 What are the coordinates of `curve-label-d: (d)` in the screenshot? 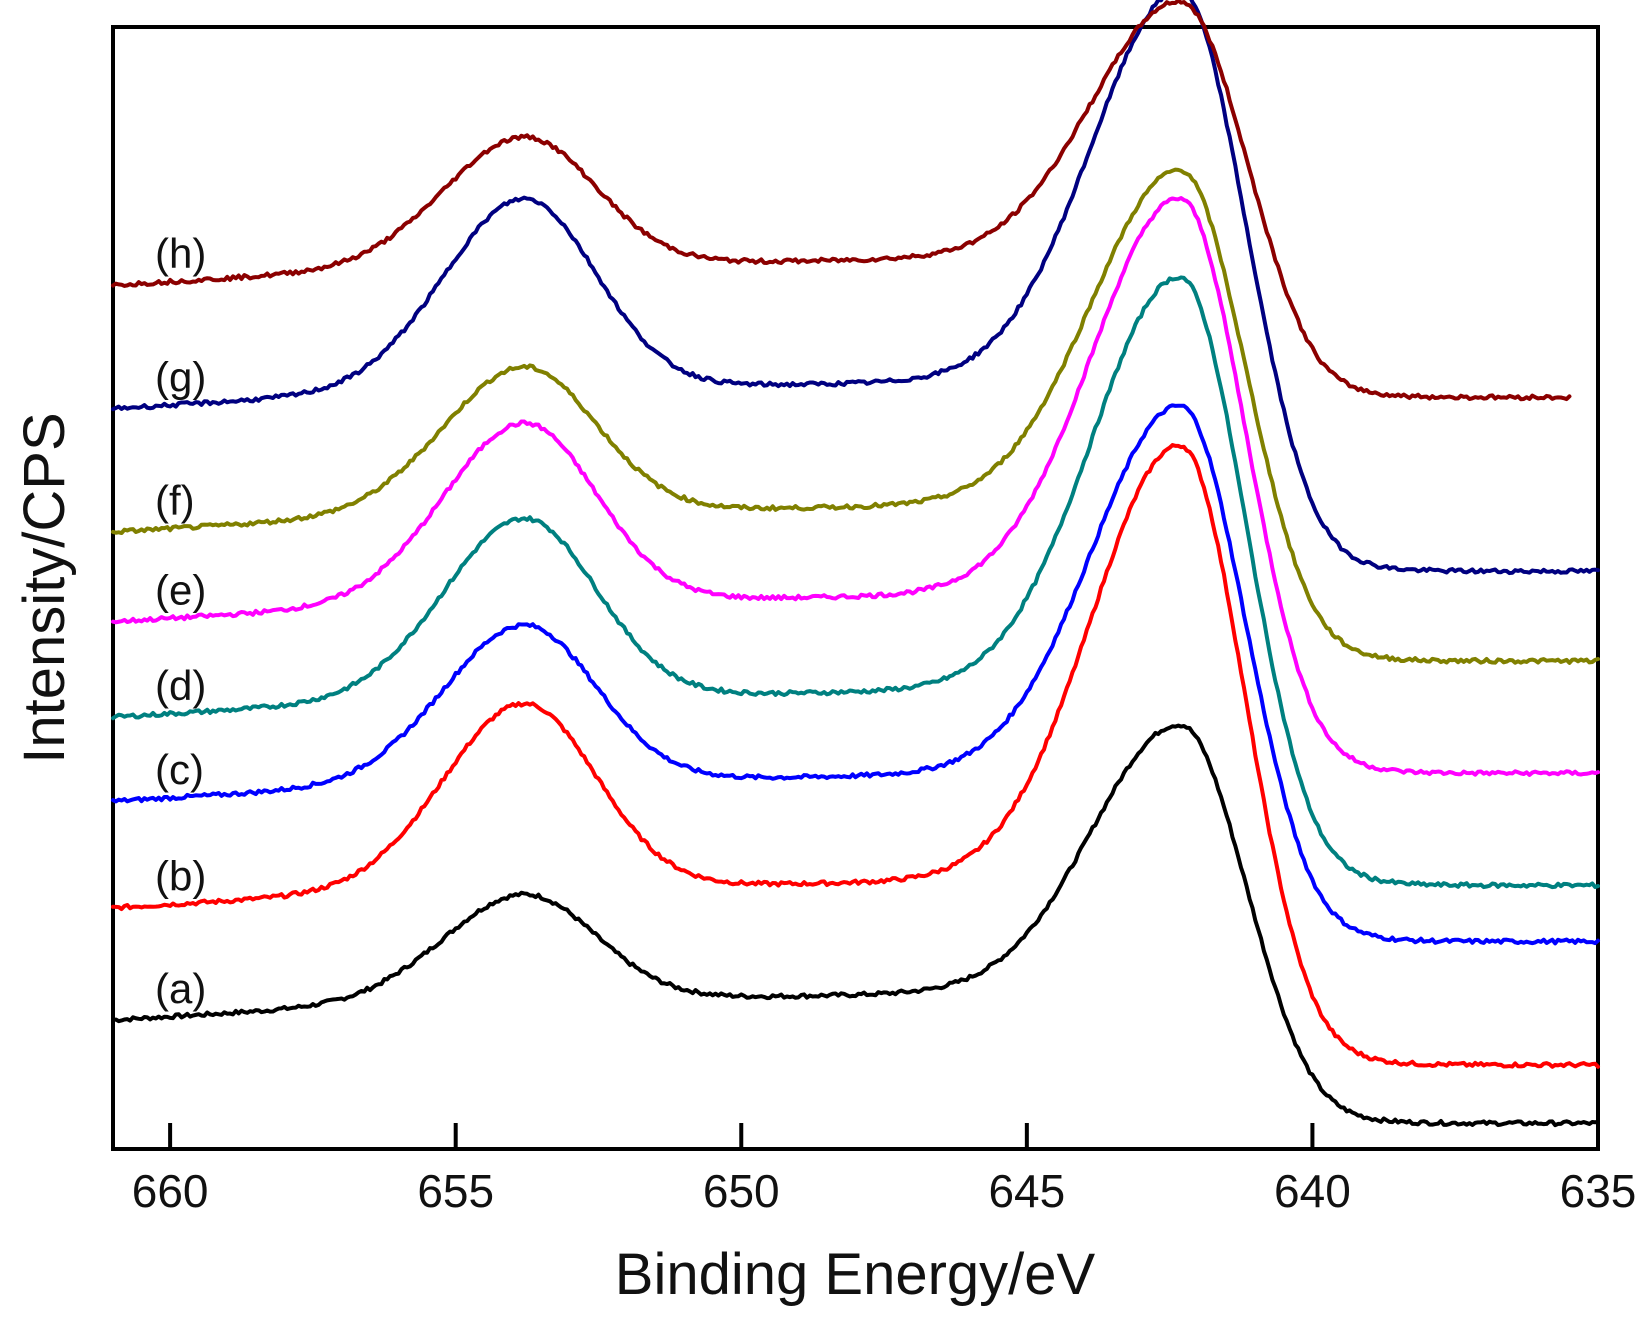 It's located at (180, 685).